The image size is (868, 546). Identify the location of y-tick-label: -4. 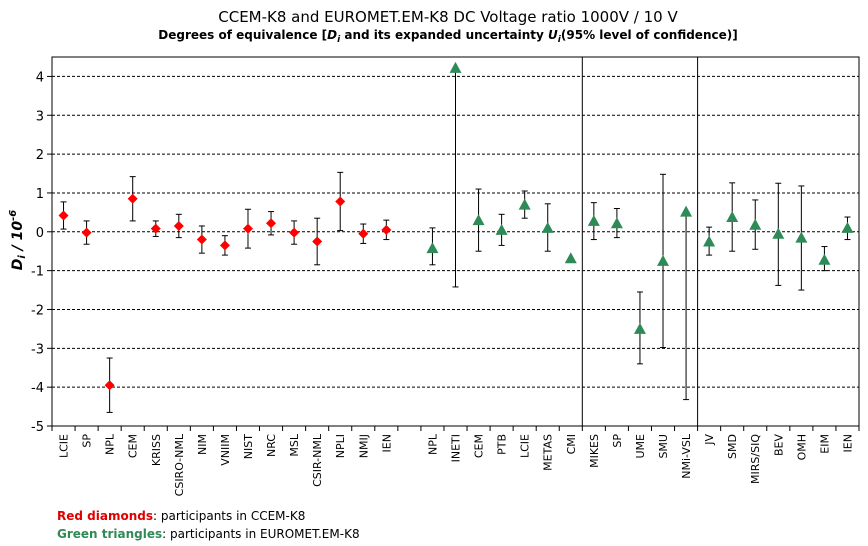
(37, 388).